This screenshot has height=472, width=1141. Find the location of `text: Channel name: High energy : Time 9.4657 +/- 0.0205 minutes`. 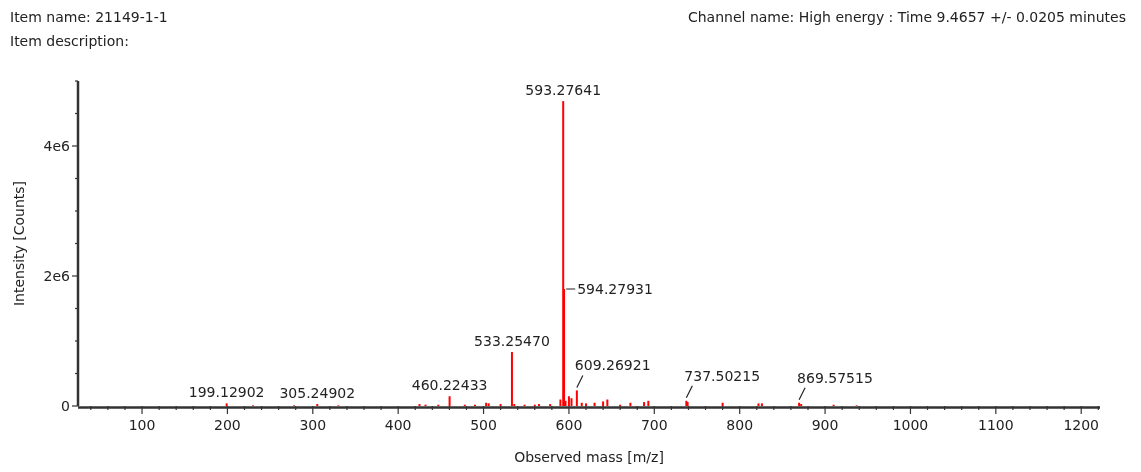

text: Channel name: High energy : Time 9.4657 +/- 0.0205 minutes is located at coordinates (906, 17).